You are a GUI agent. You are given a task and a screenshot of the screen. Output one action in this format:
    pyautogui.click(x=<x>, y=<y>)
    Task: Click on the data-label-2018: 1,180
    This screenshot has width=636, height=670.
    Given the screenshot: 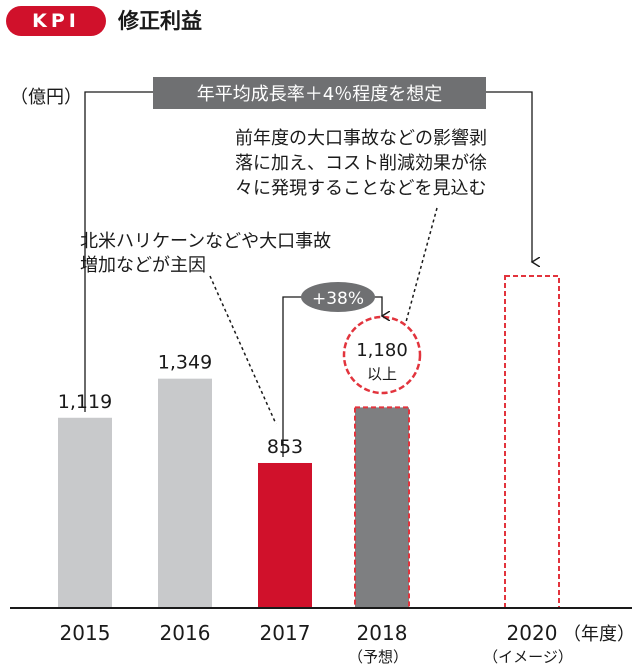 What is the action you would take?
    pyautogui.click(x=382, y=350)
    